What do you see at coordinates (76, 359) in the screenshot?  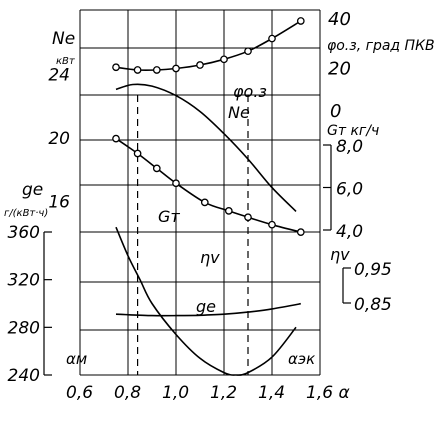 I see `ref-line-label: αм` at bounding box center [76, 359].